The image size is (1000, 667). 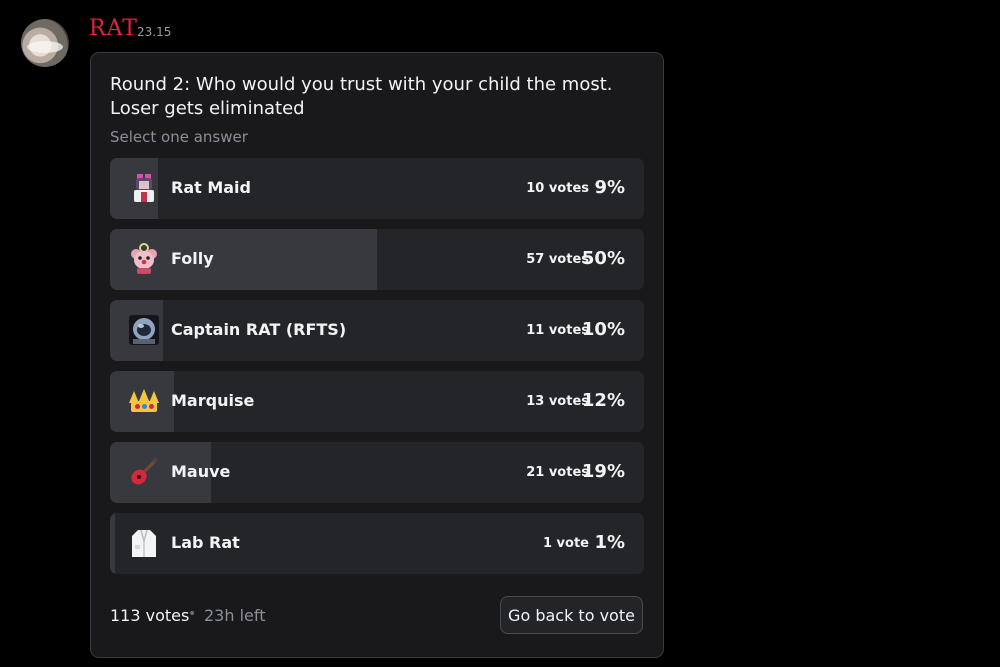 I want to click on crown-icon, so click(x=144, y=401).